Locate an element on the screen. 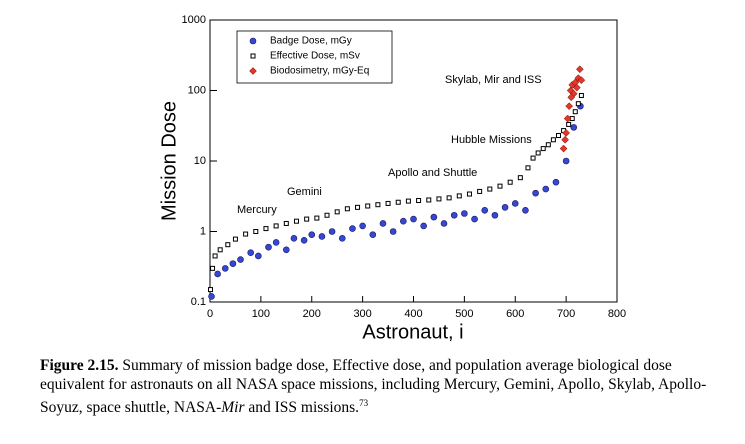  annotation: Apollo and Shuttle is located at coordinates (432, 173).